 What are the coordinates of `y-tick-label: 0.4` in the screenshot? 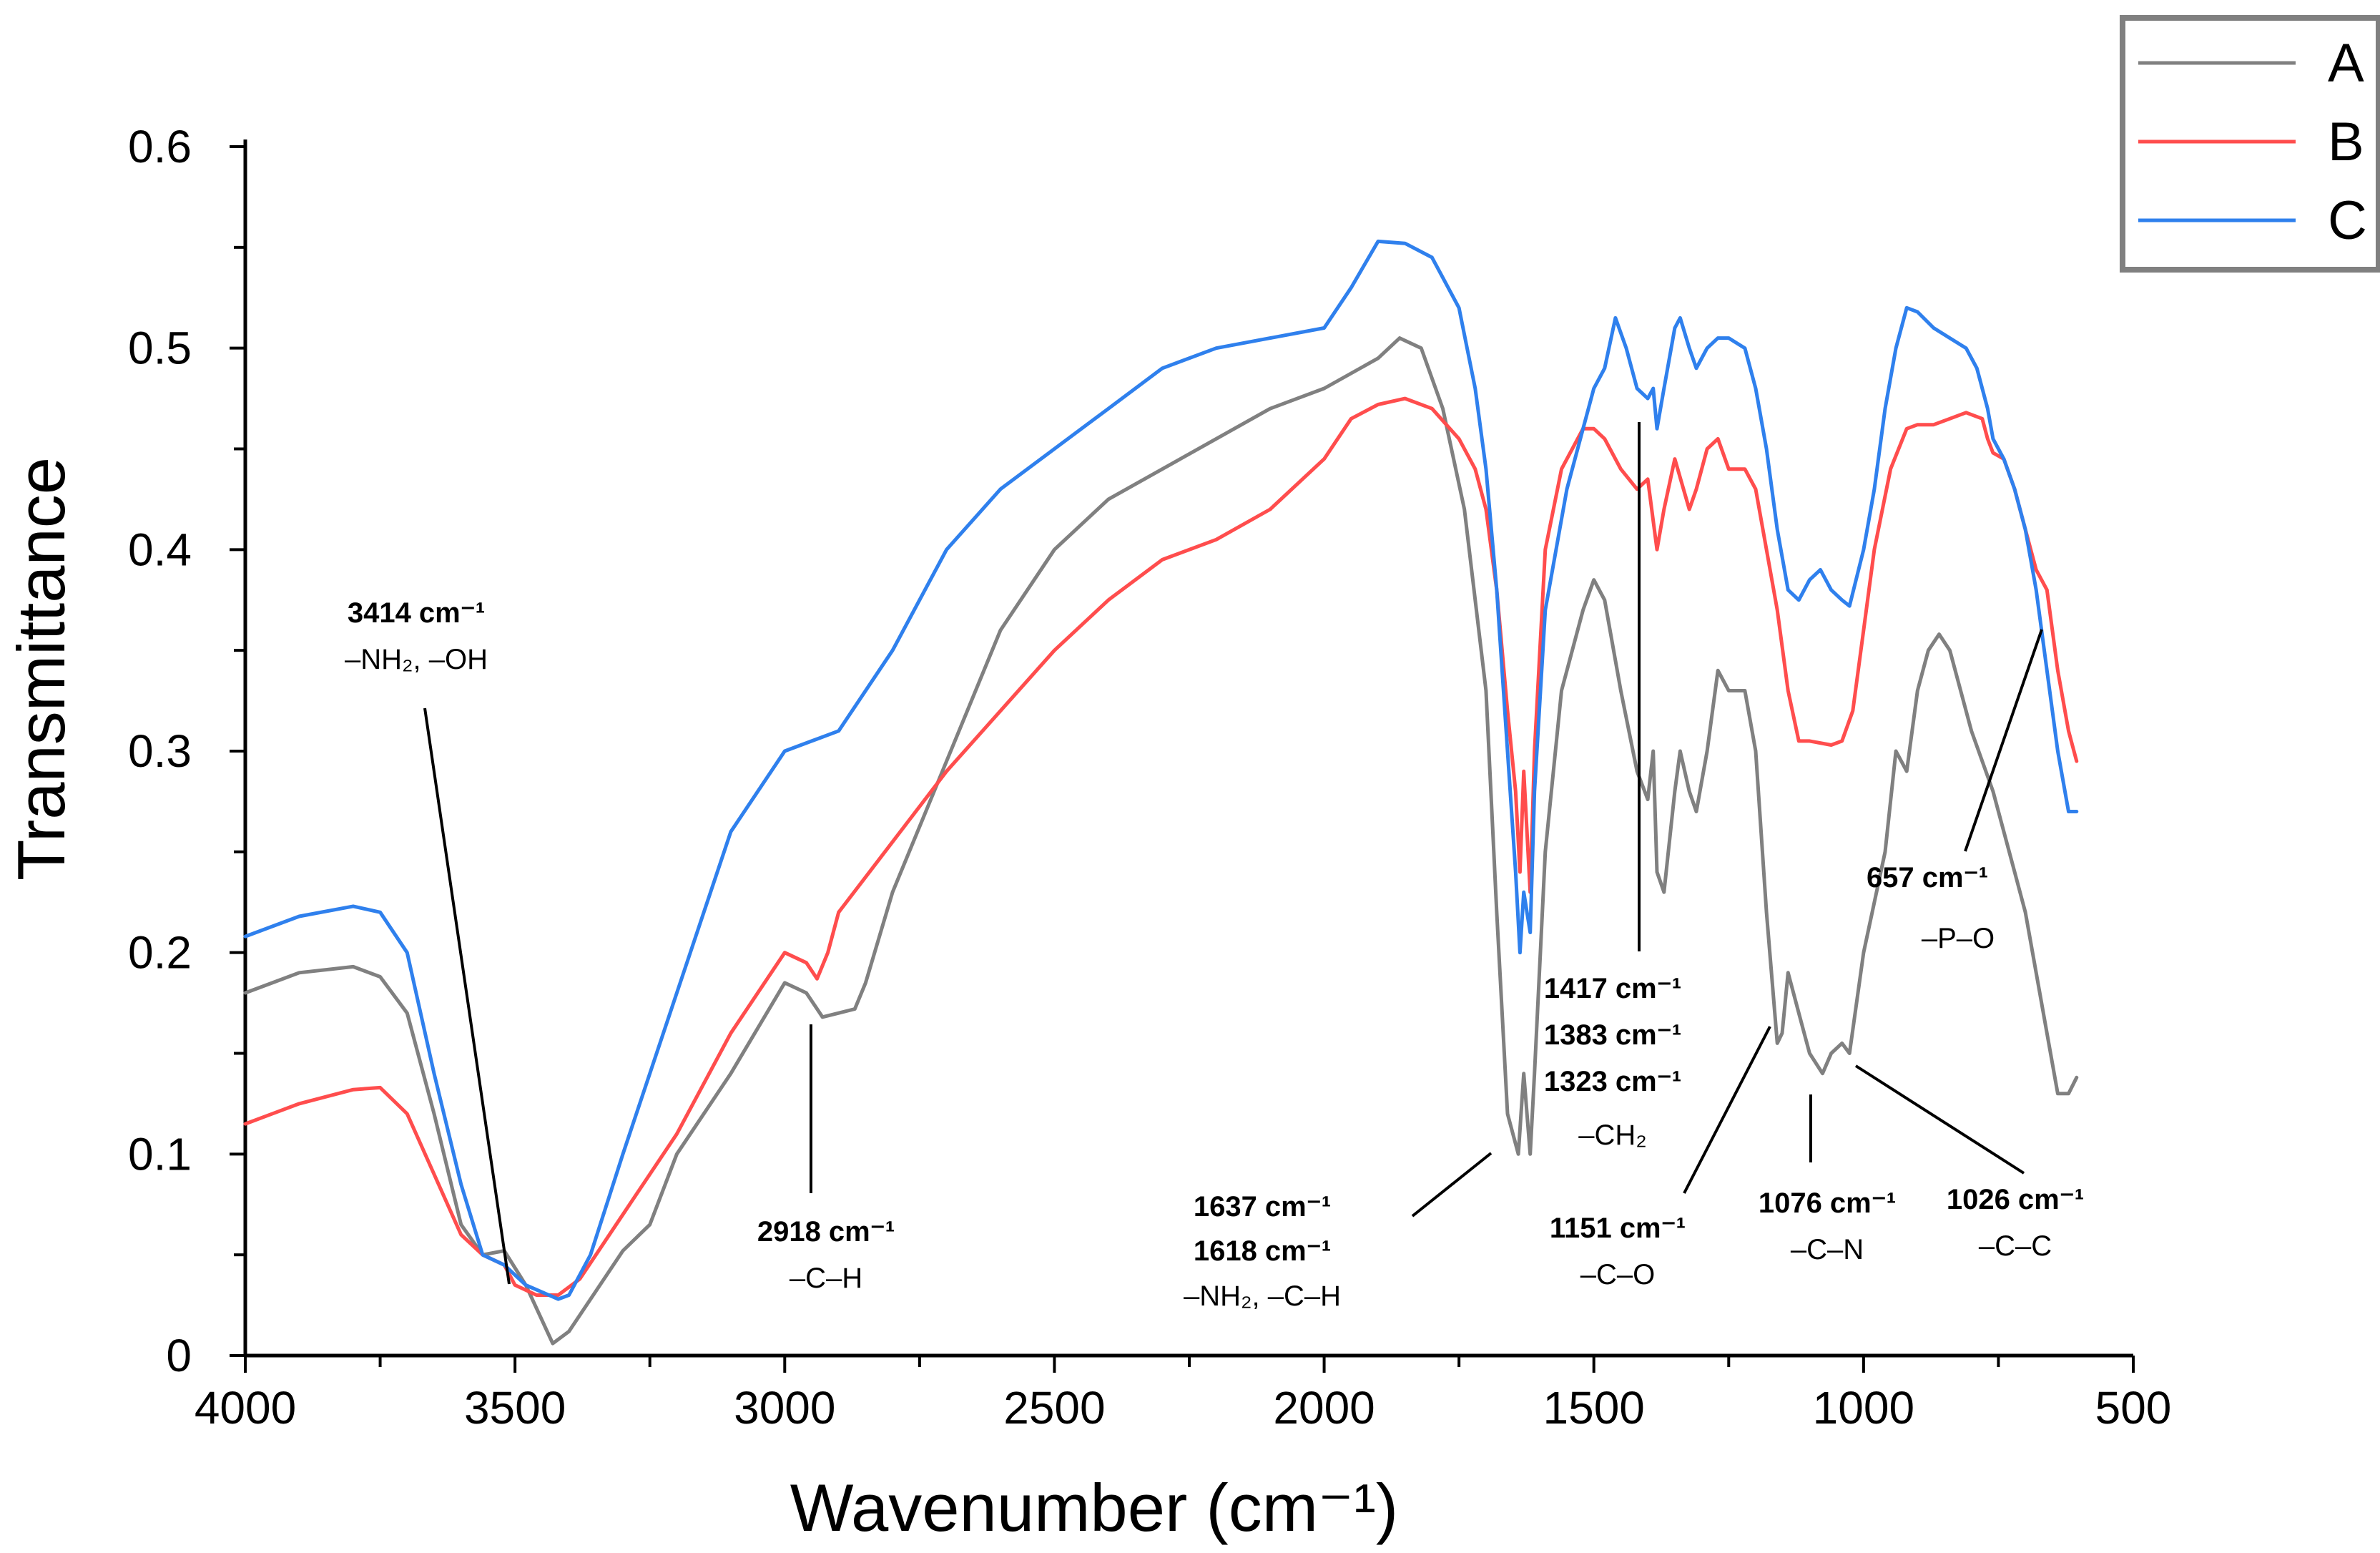 It's located at (160, 549).